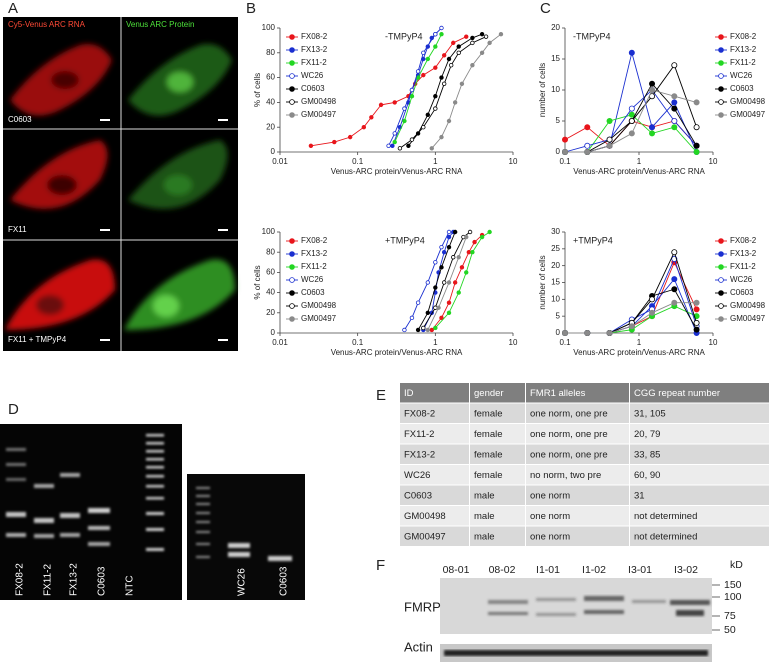  I want to click on x-tick-label: 10, so click(513, 342).